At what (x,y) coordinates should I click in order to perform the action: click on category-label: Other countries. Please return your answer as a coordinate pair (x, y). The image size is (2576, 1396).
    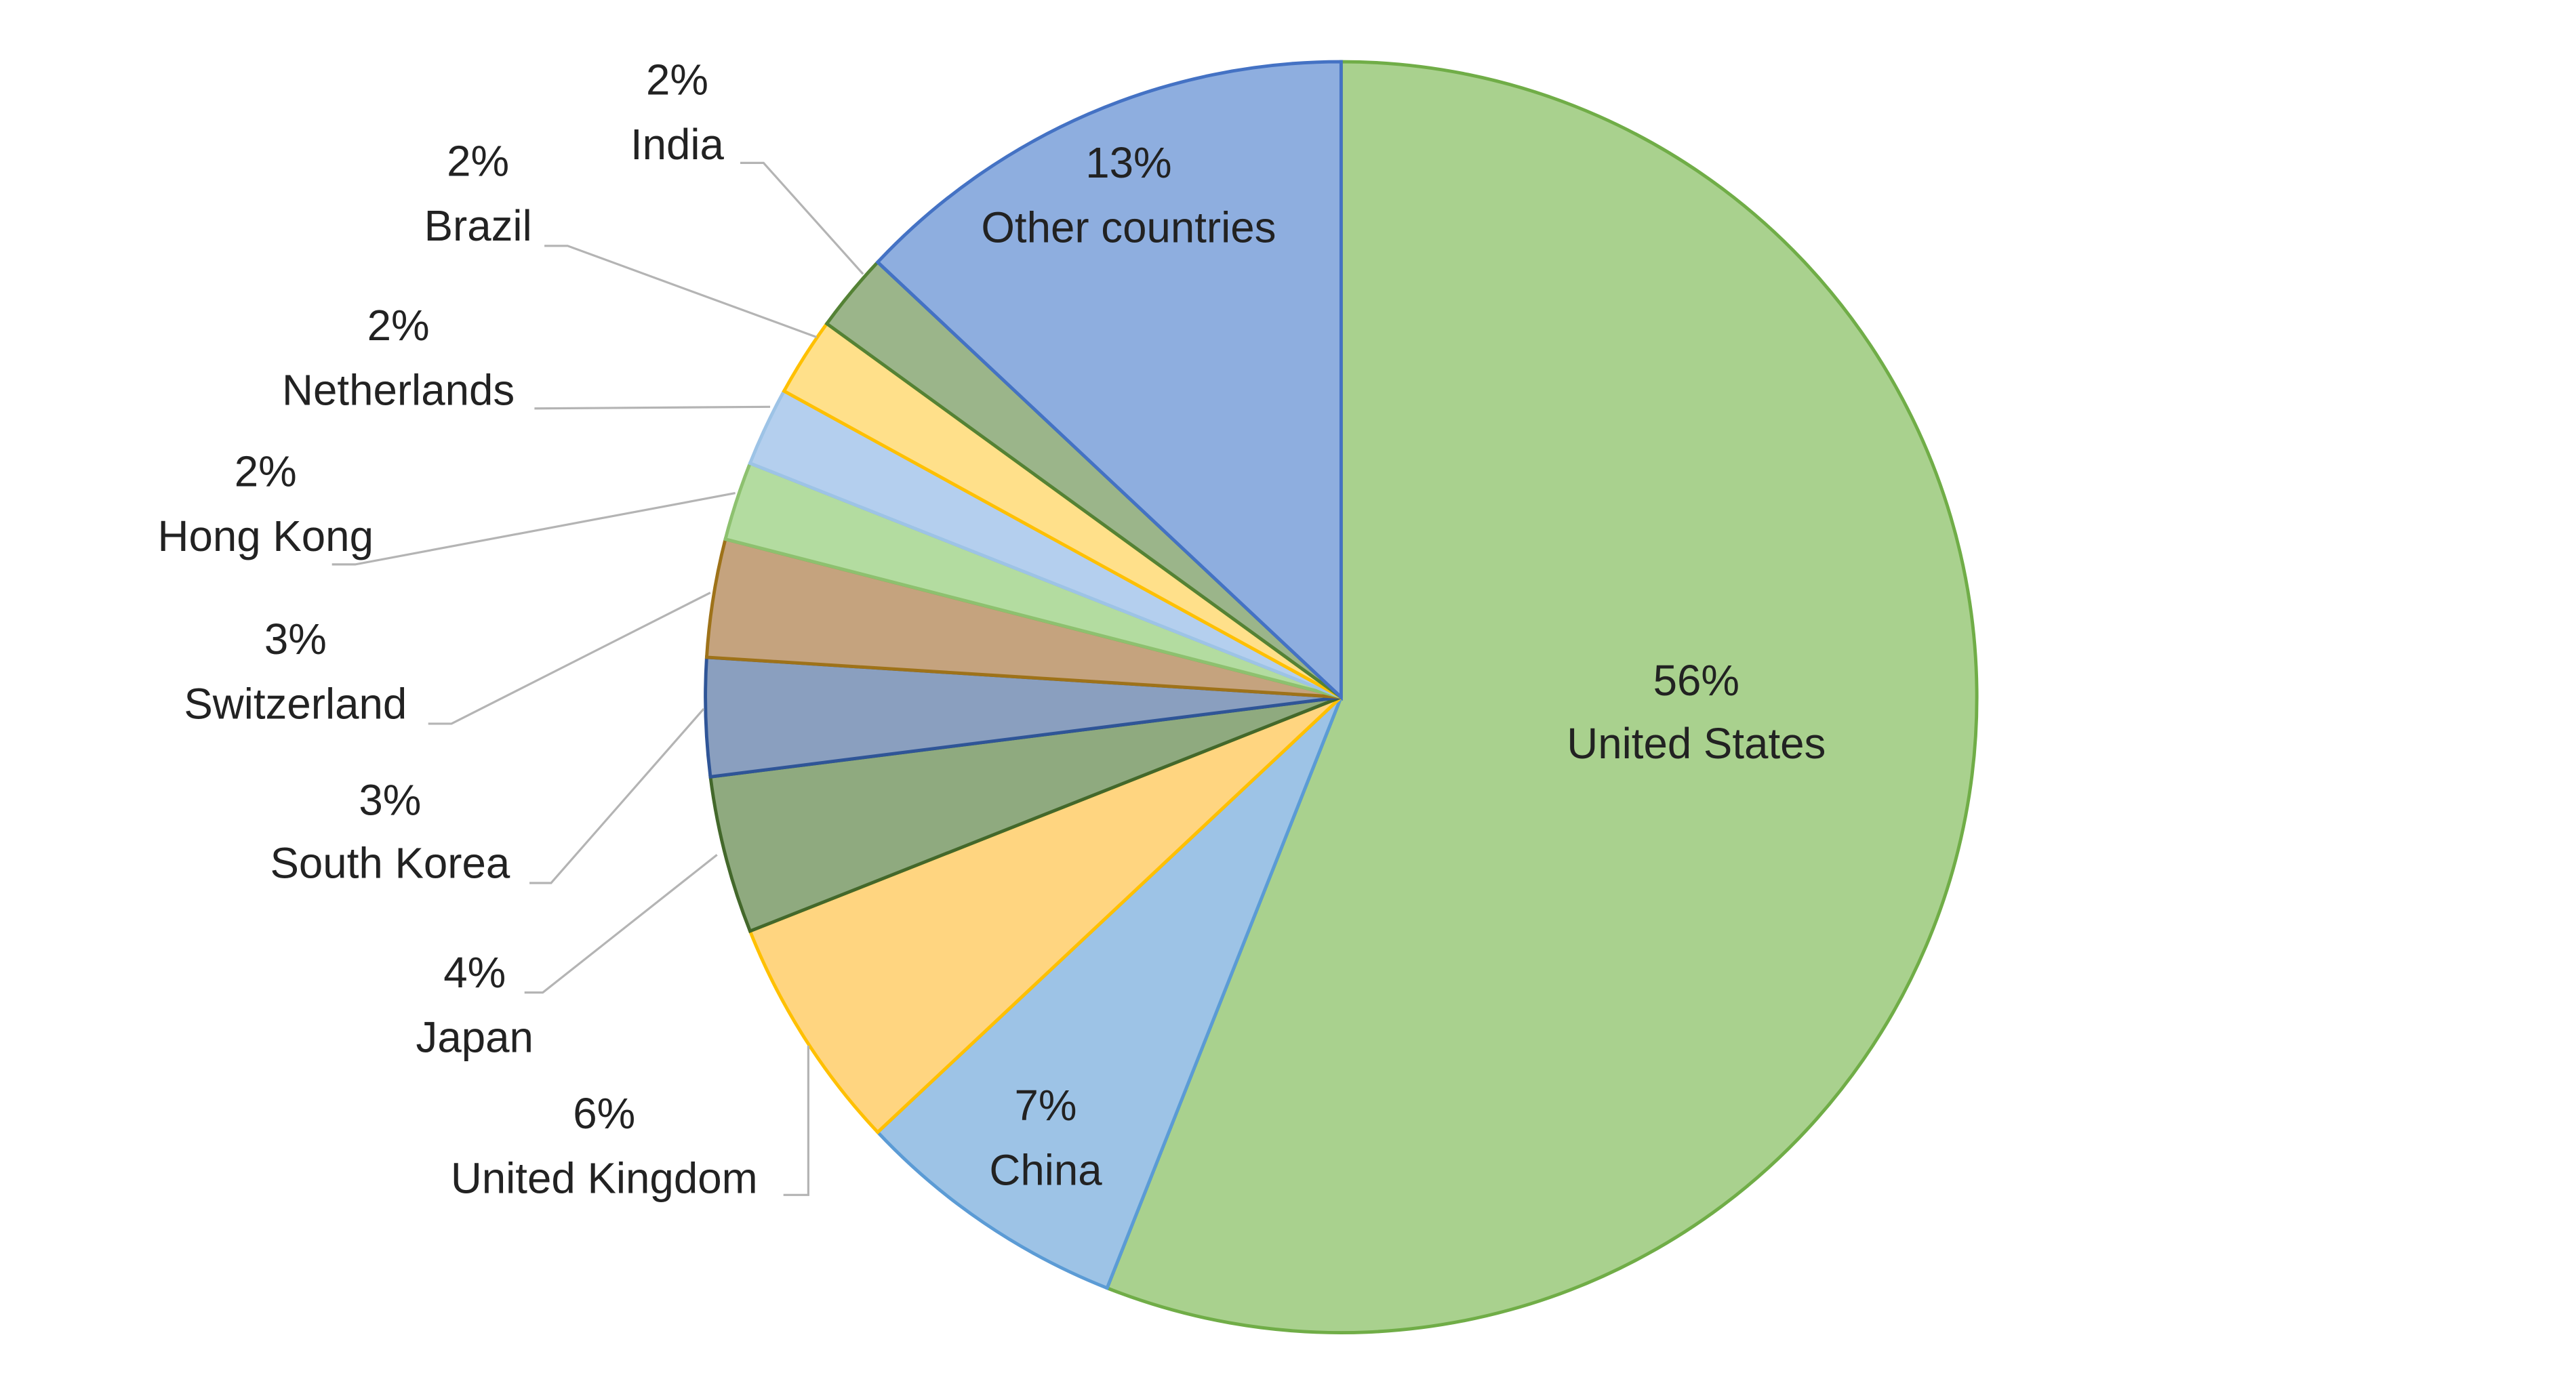
    Looking at the image, I should click on (1128, 228).